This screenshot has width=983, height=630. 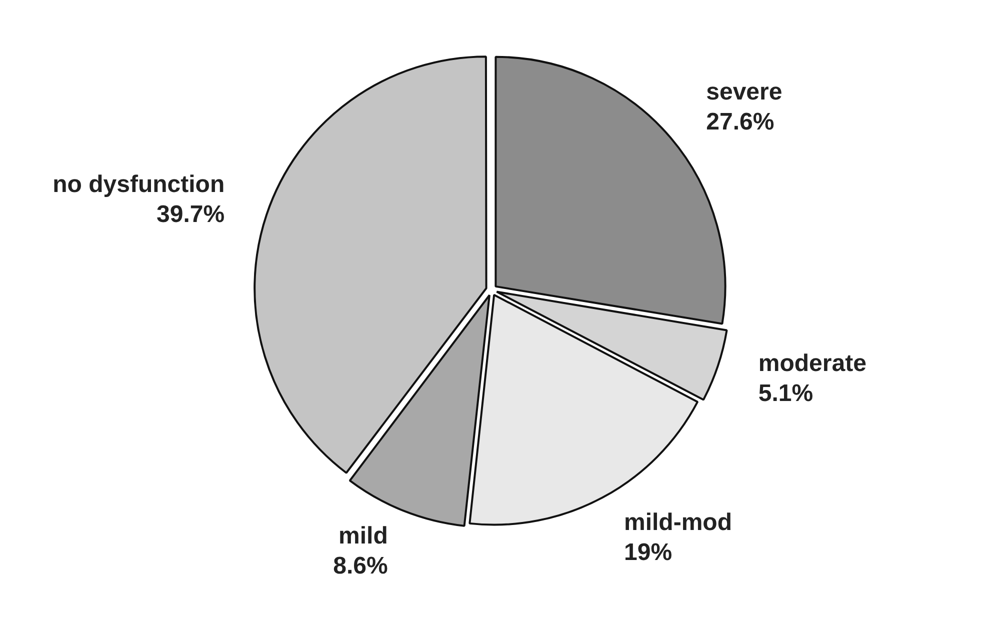 What do you see at coordinates (812, 364) in the screenshot?
I see `slice-label: moderate` at bounding box center [812, 364].